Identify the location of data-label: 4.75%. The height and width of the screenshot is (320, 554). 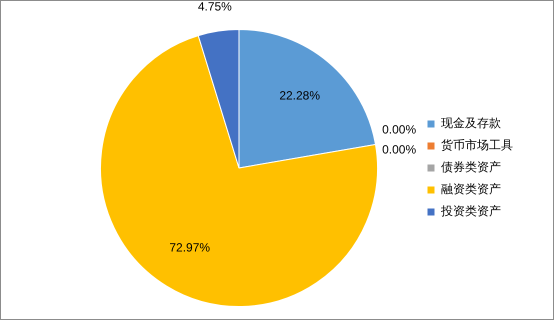
(215, 7).